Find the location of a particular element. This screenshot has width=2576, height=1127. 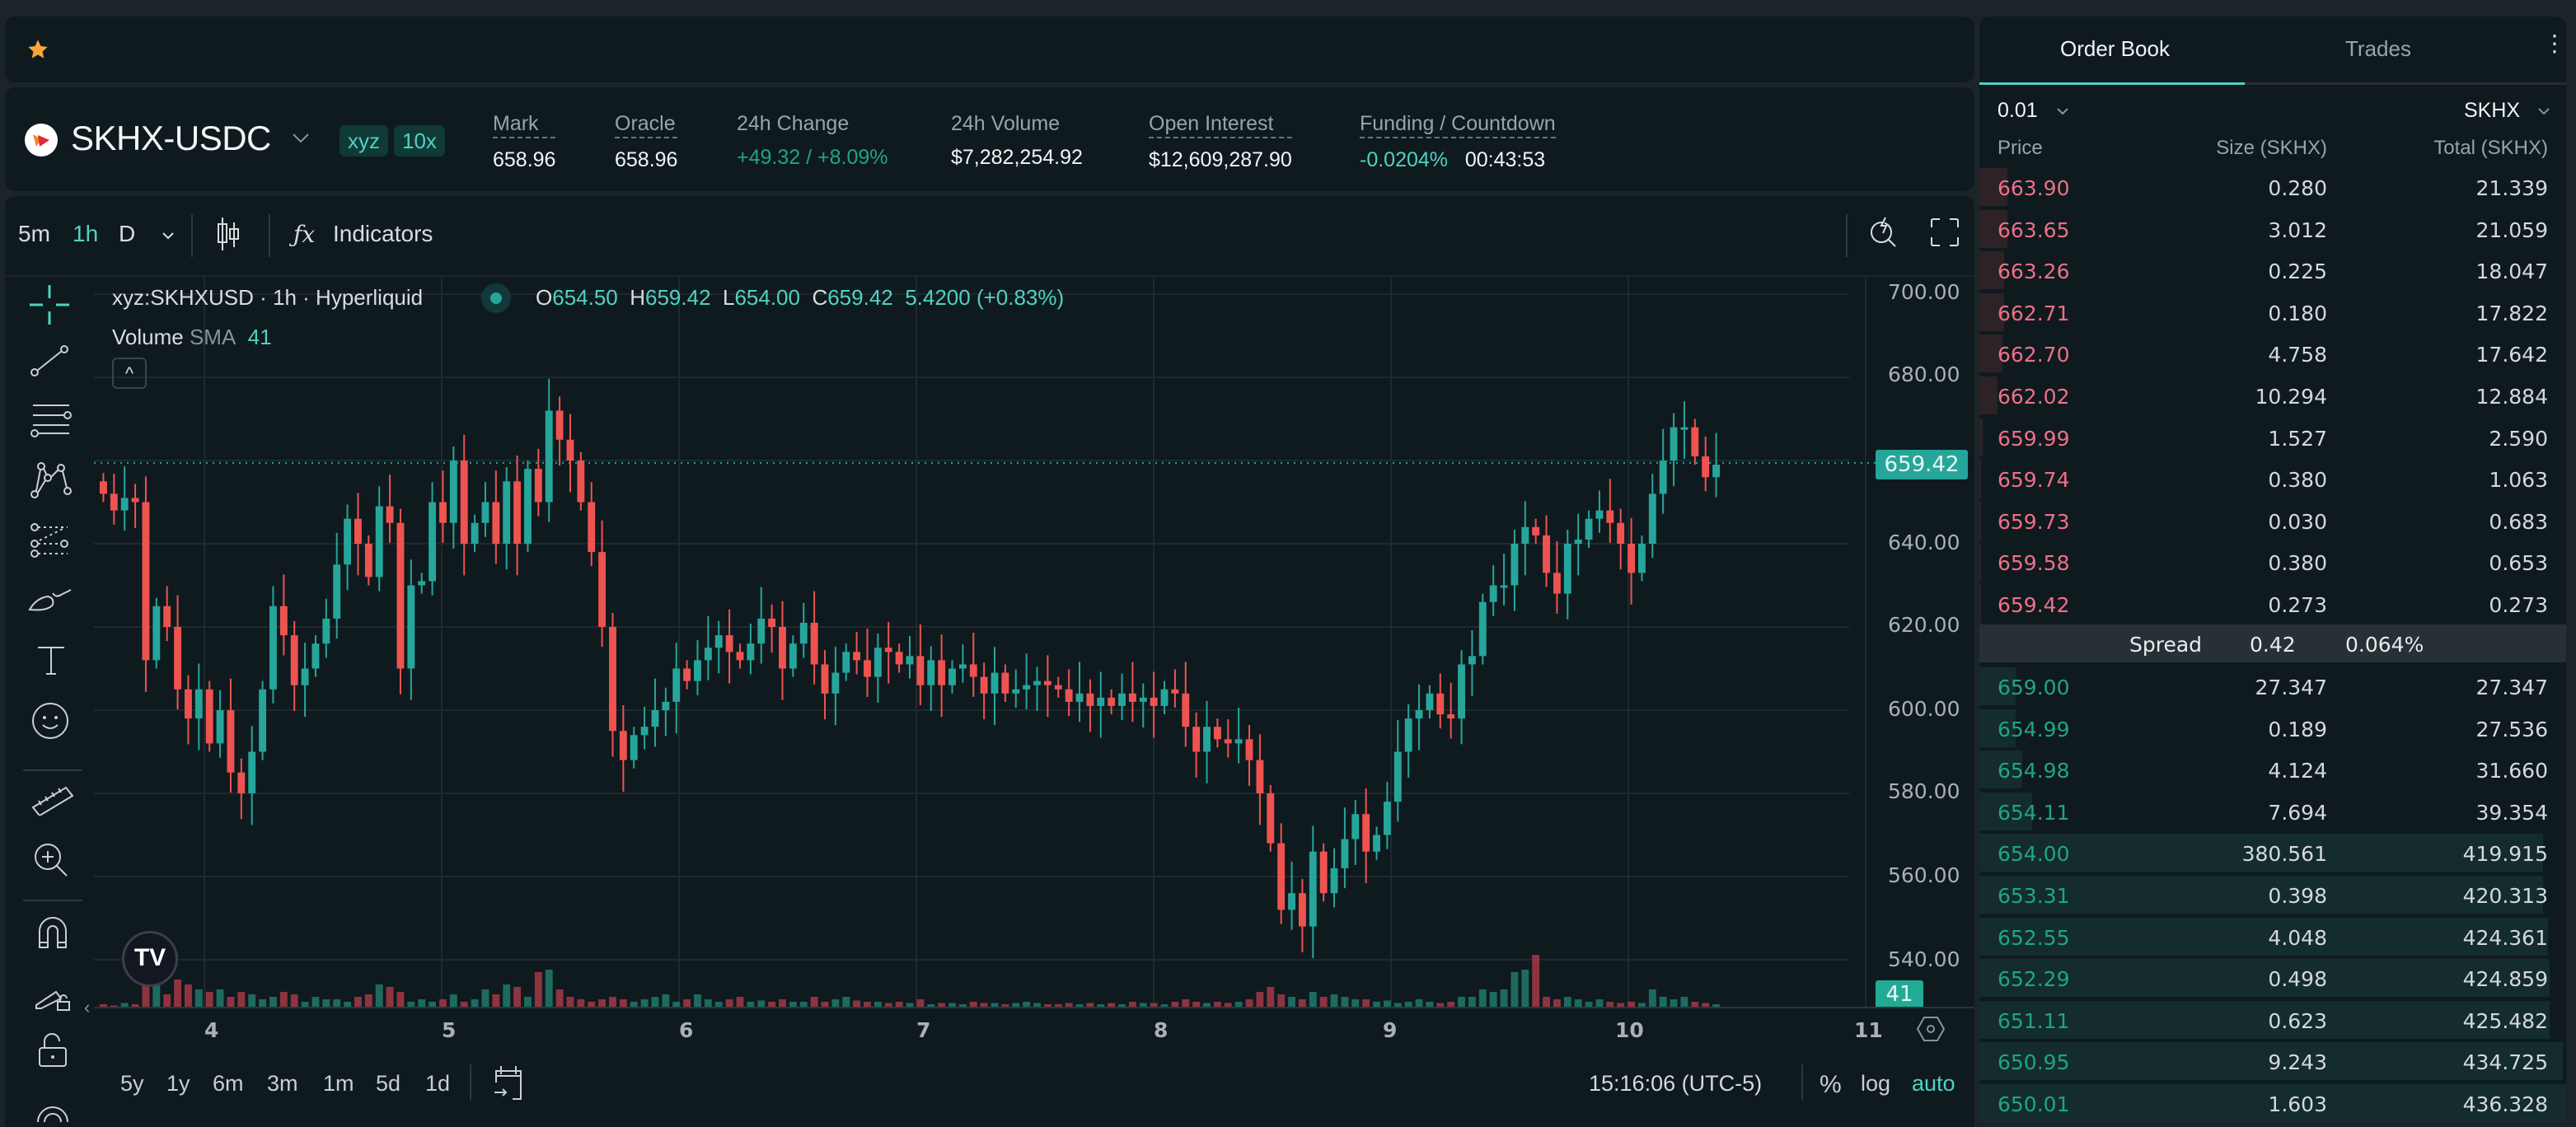

ask-row: 662.71 0.180 17.822 is located at coordinates (2272, 312).